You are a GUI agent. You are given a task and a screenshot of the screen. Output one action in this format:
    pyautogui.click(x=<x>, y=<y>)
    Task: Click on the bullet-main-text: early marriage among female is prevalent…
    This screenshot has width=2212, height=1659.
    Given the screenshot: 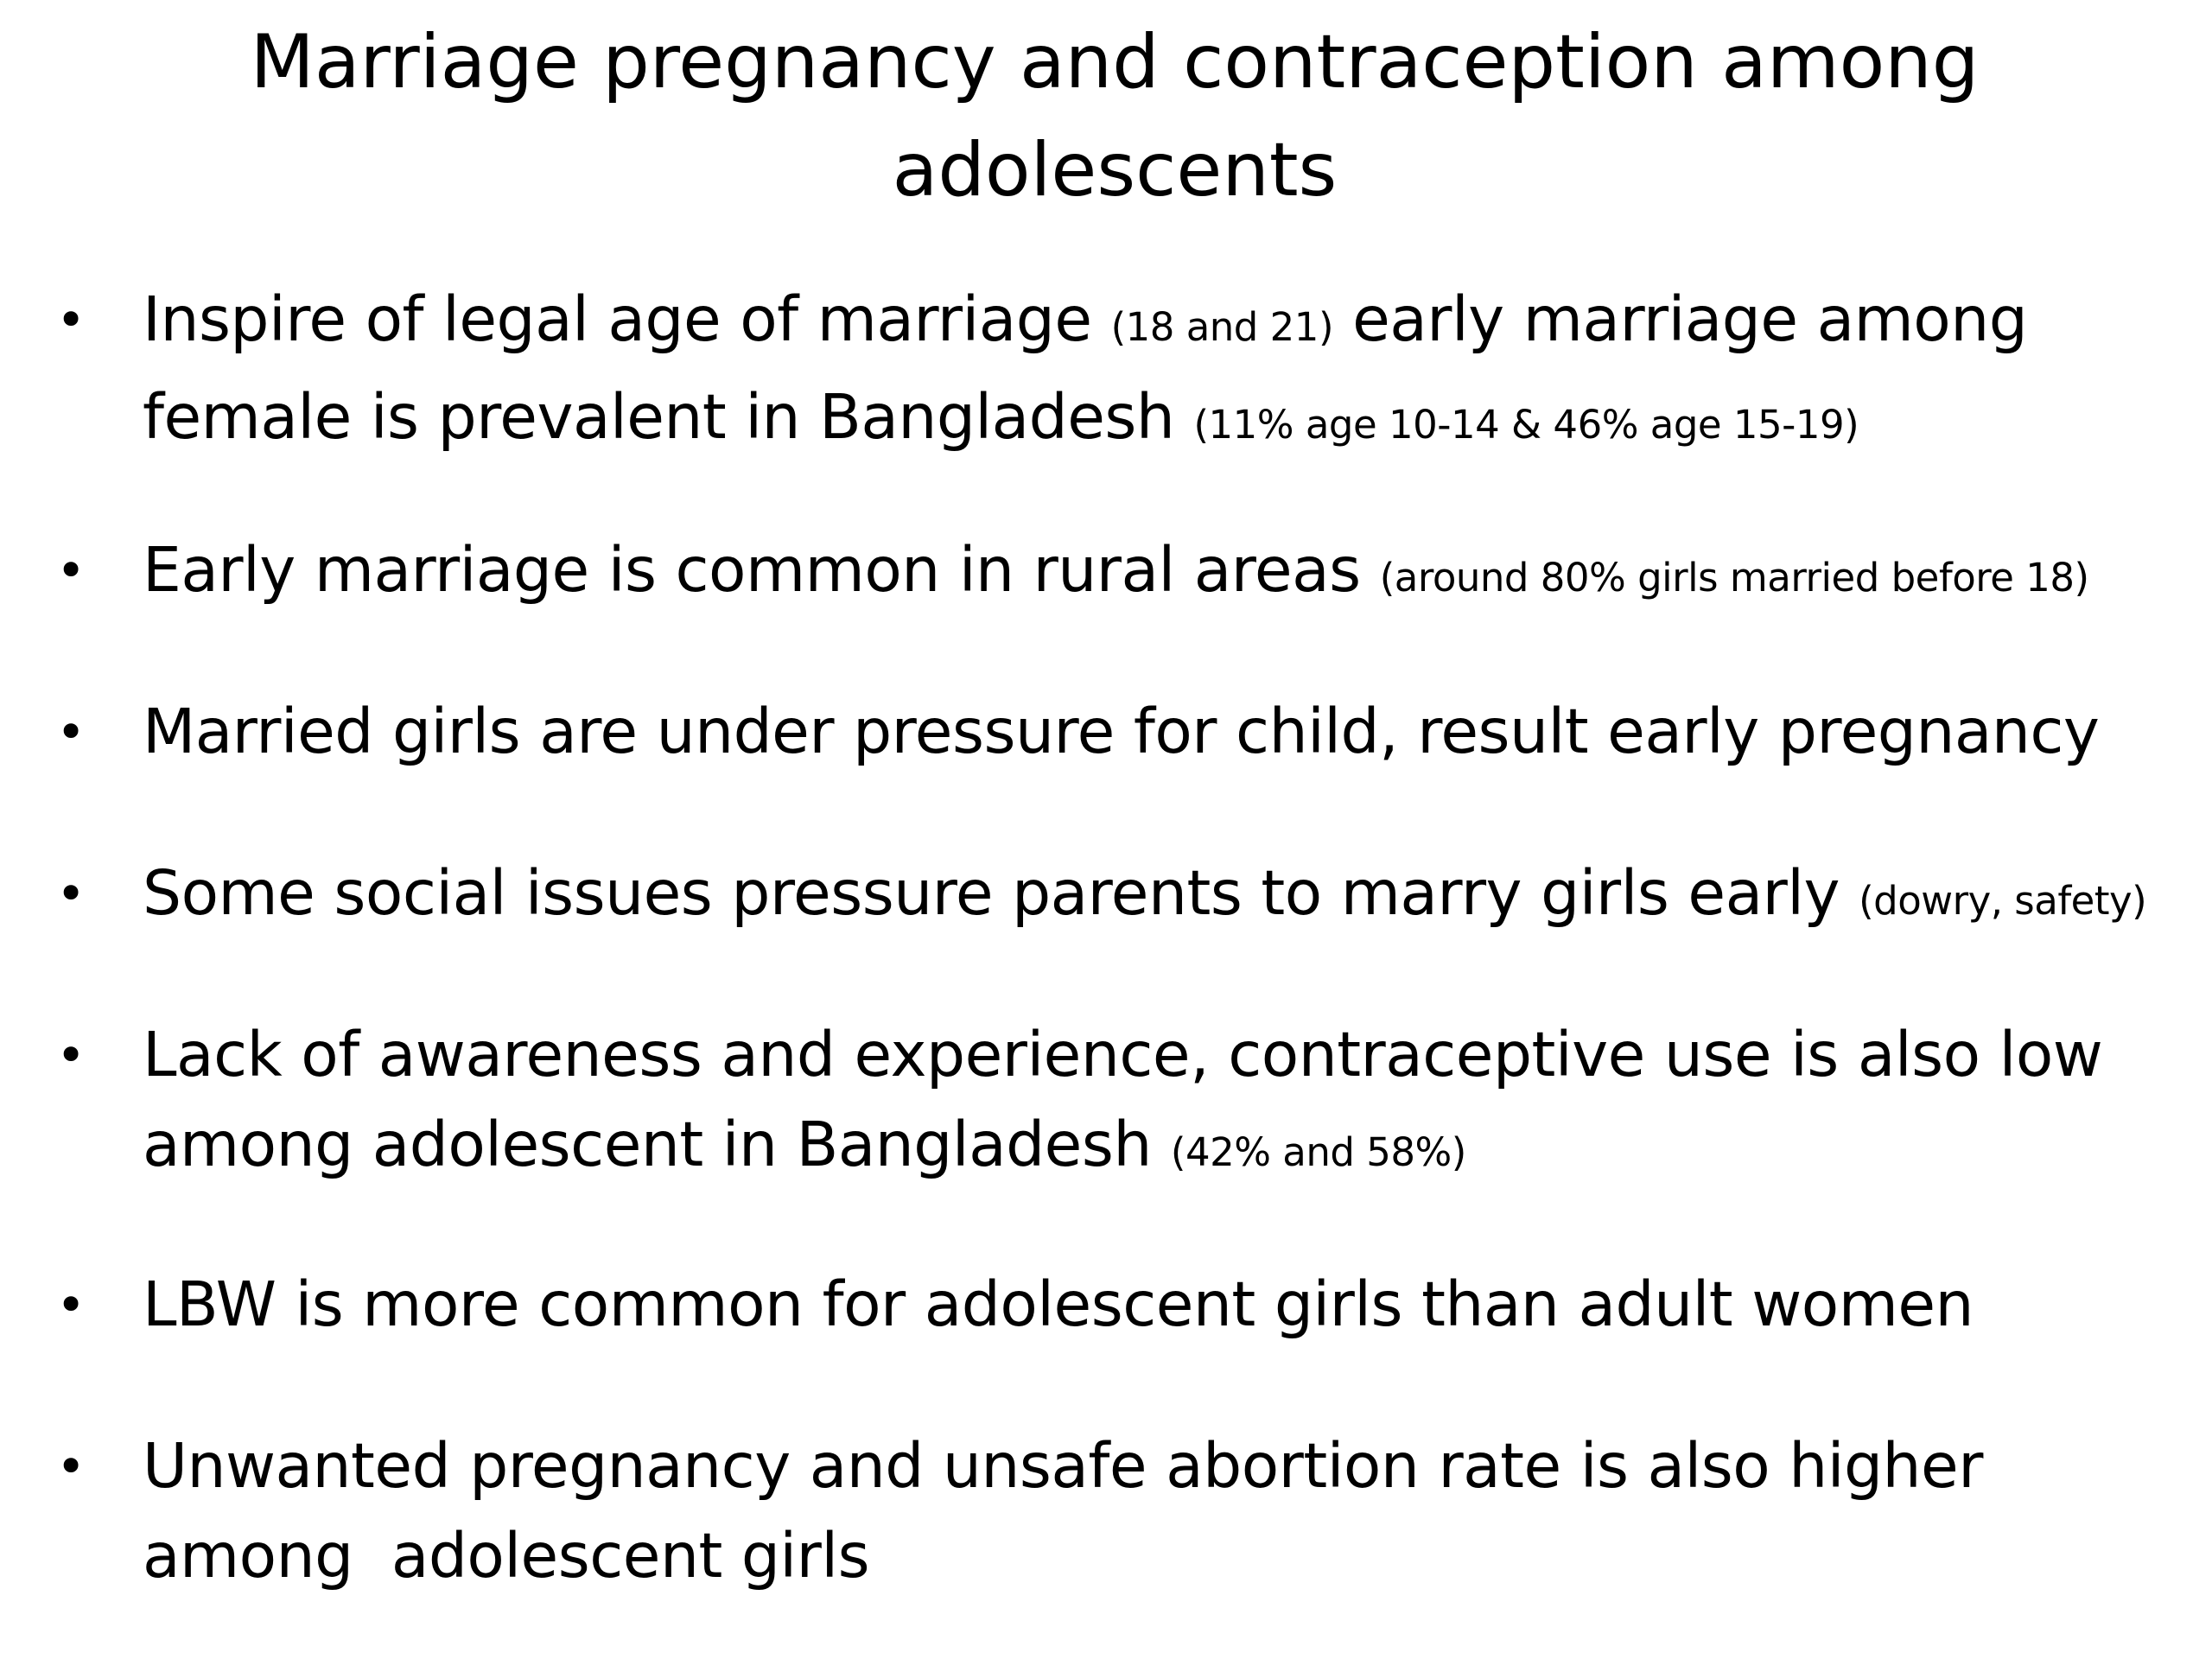 What is the action you would take?
    pyautogui.click(x=1085, y=368)
    